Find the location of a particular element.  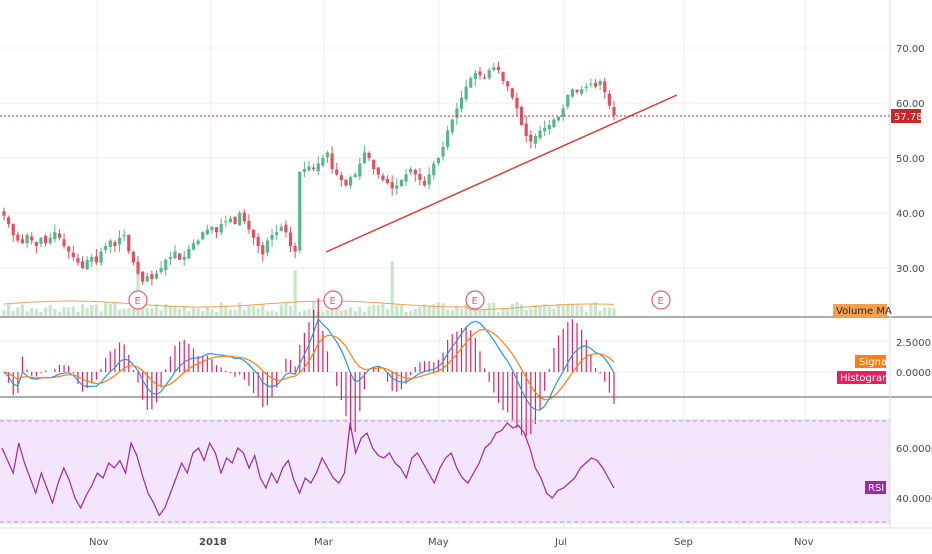

rsi-axis: 60.0000 40.0000 is located at coordinates (914, 474).